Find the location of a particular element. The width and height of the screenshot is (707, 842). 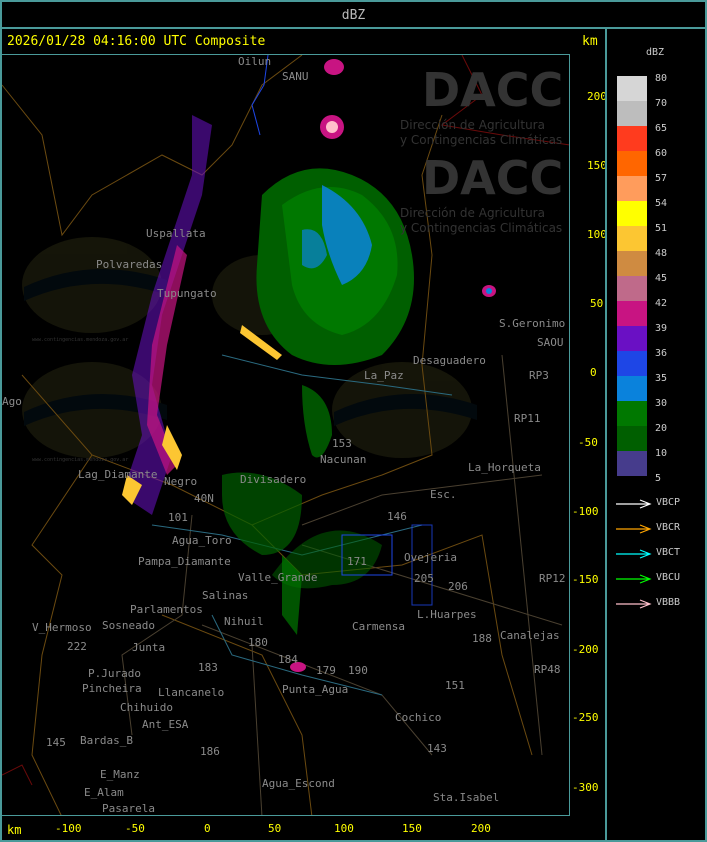

place-label: SANU is located at coordinates (295, 76).